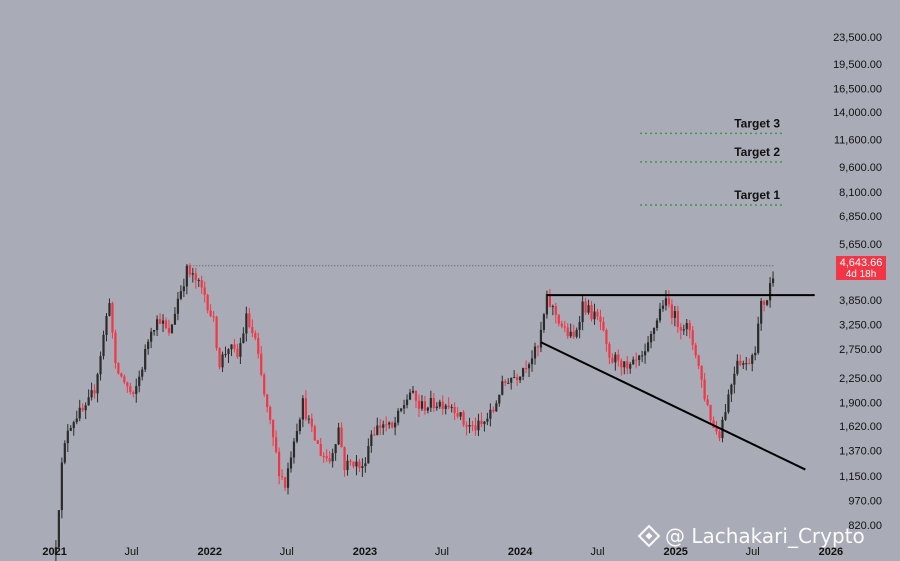  Describe the element at coordinates (860, 451) in the screenshot. I see `y-tick-label: 1,370.00` at that location.